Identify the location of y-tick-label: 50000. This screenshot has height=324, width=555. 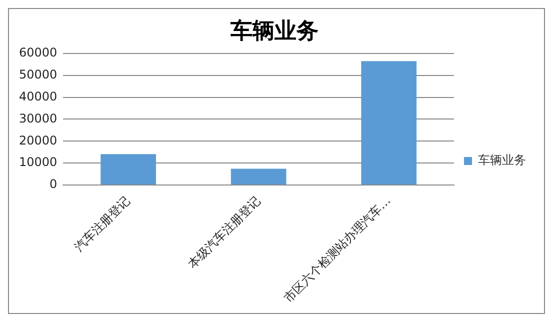
(38, 74).